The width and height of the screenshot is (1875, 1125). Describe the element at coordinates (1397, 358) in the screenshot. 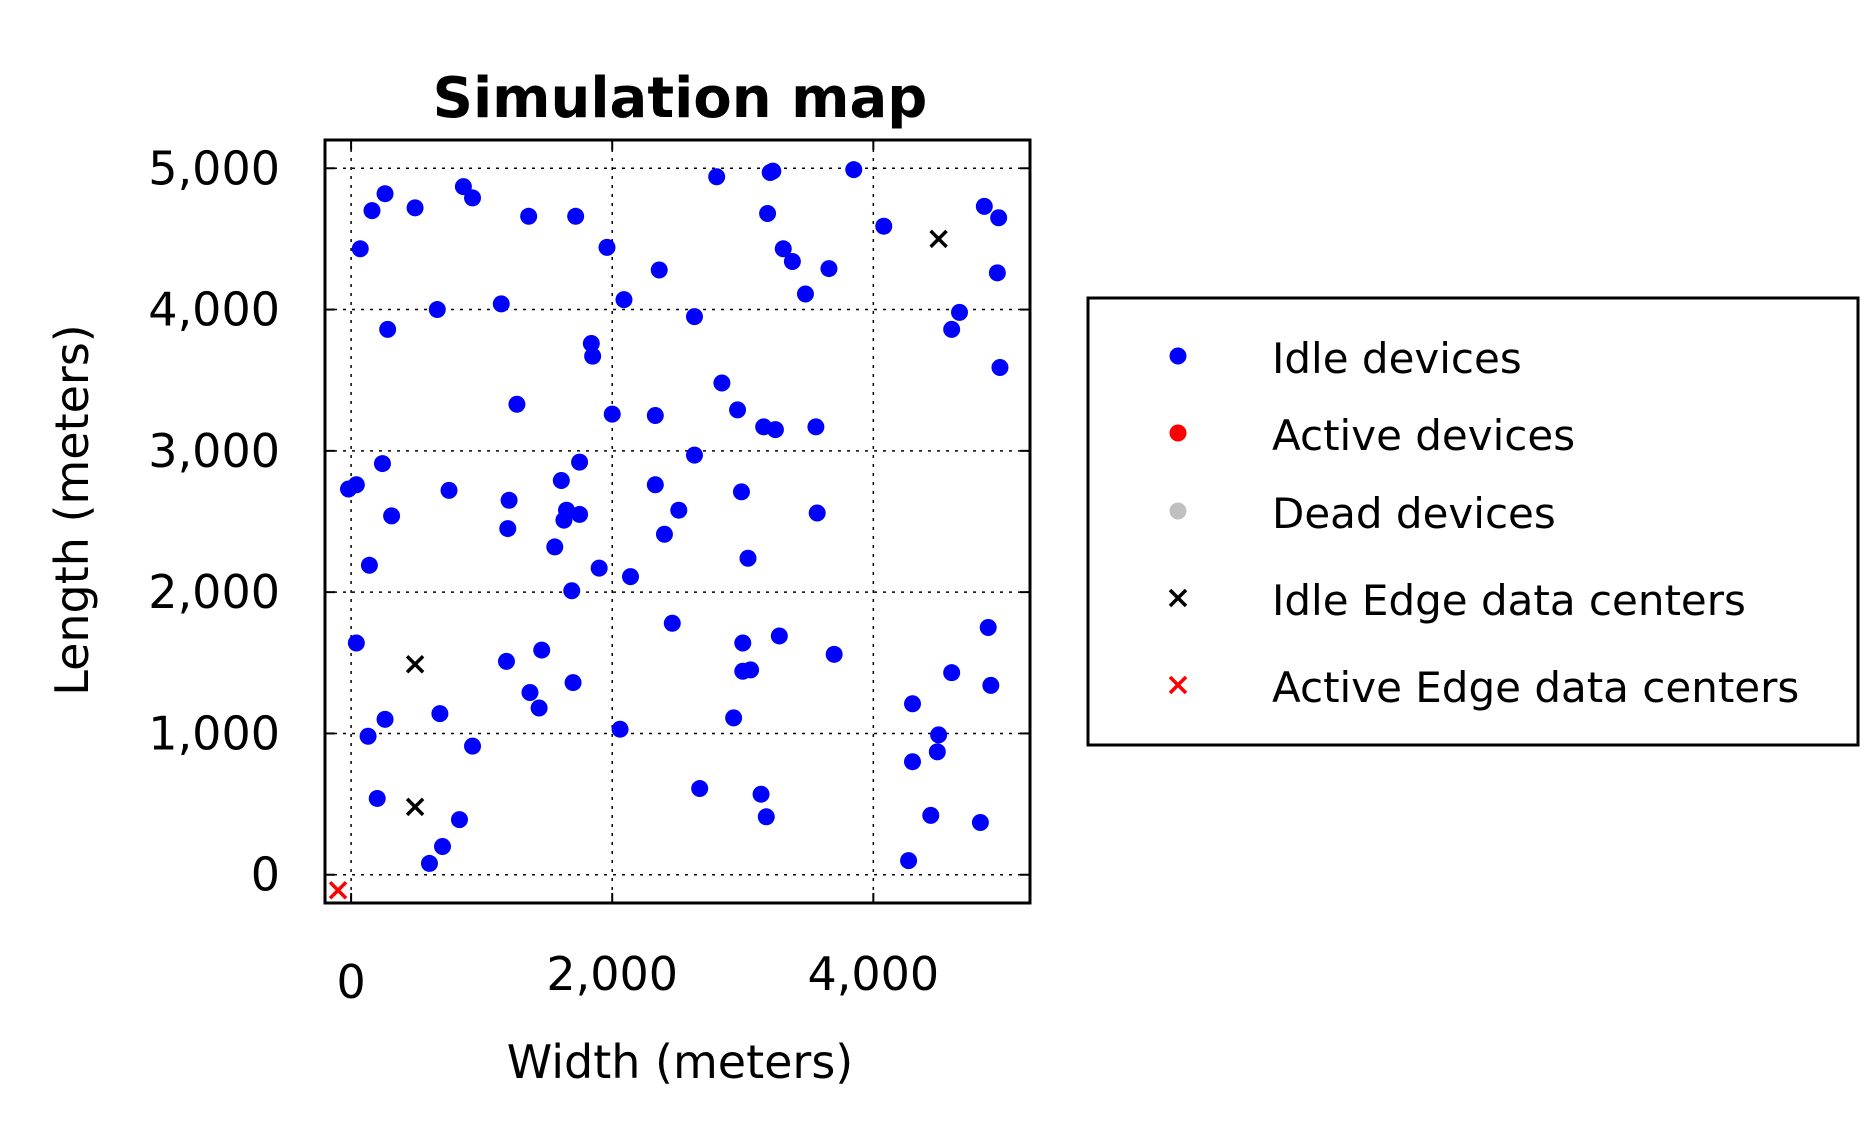

I see `legend-item-idle-devices-label: Idle devices` at that location.